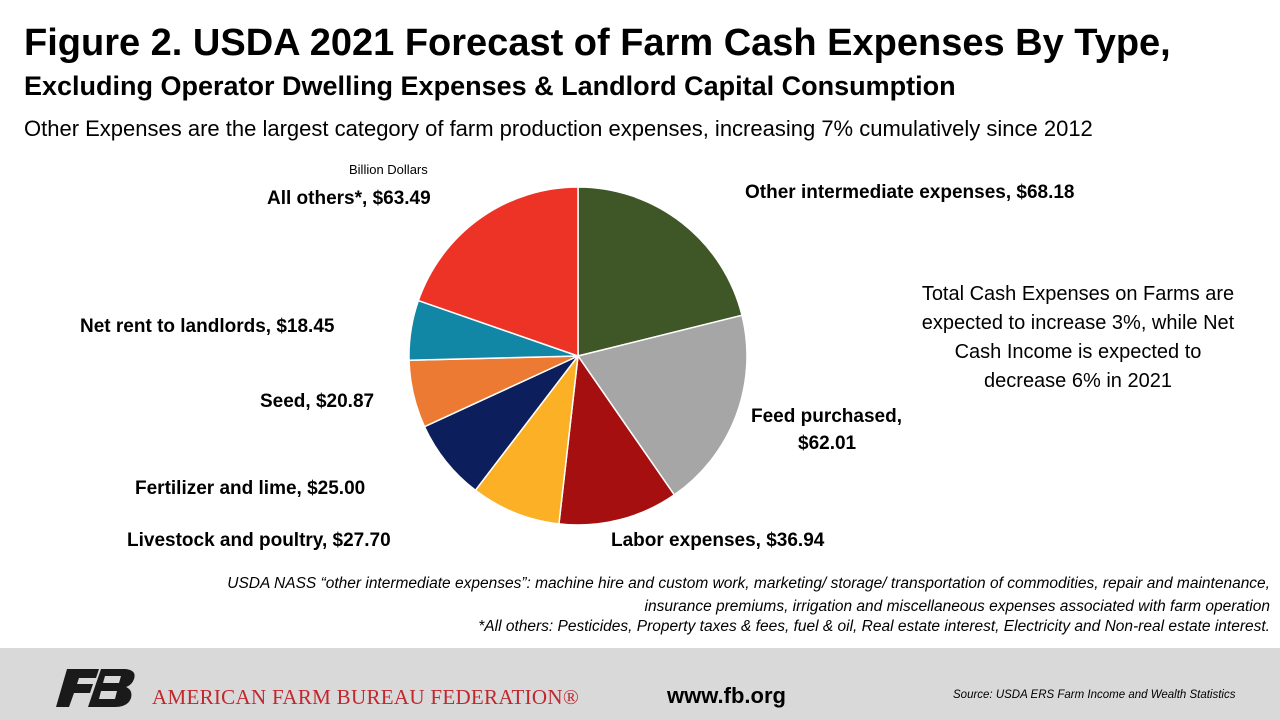 This screenshot has width=1280, height=720. I want to click on pie-chart, so click(578, 356).